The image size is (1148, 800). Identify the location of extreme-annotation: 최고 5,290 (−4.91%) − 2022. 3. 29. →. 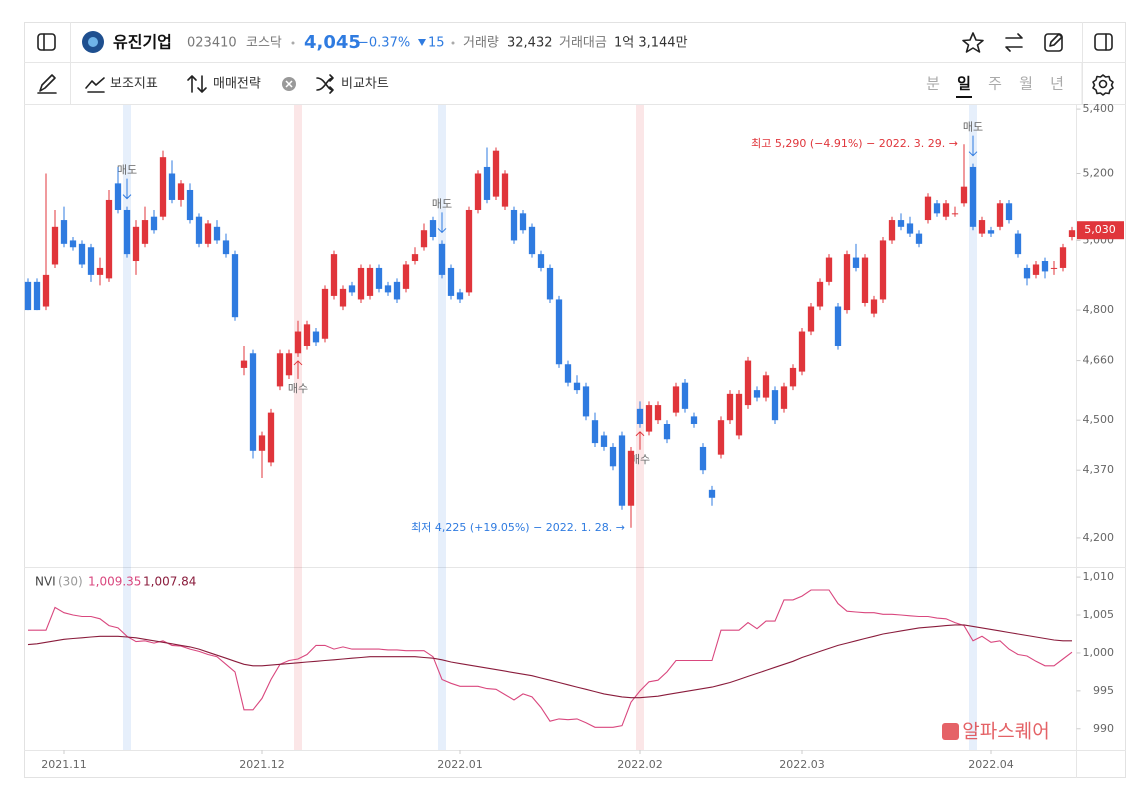
(854, 143).